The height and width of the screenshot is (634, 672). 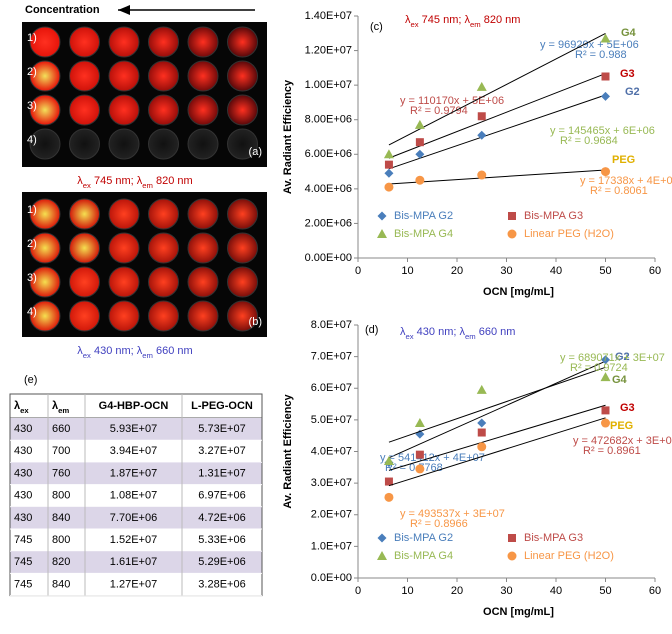 What do you see at coordinates (221, 584) in the screenshot?
I see `table-cell: 3.28E+06` at bounding box center [221, 584].